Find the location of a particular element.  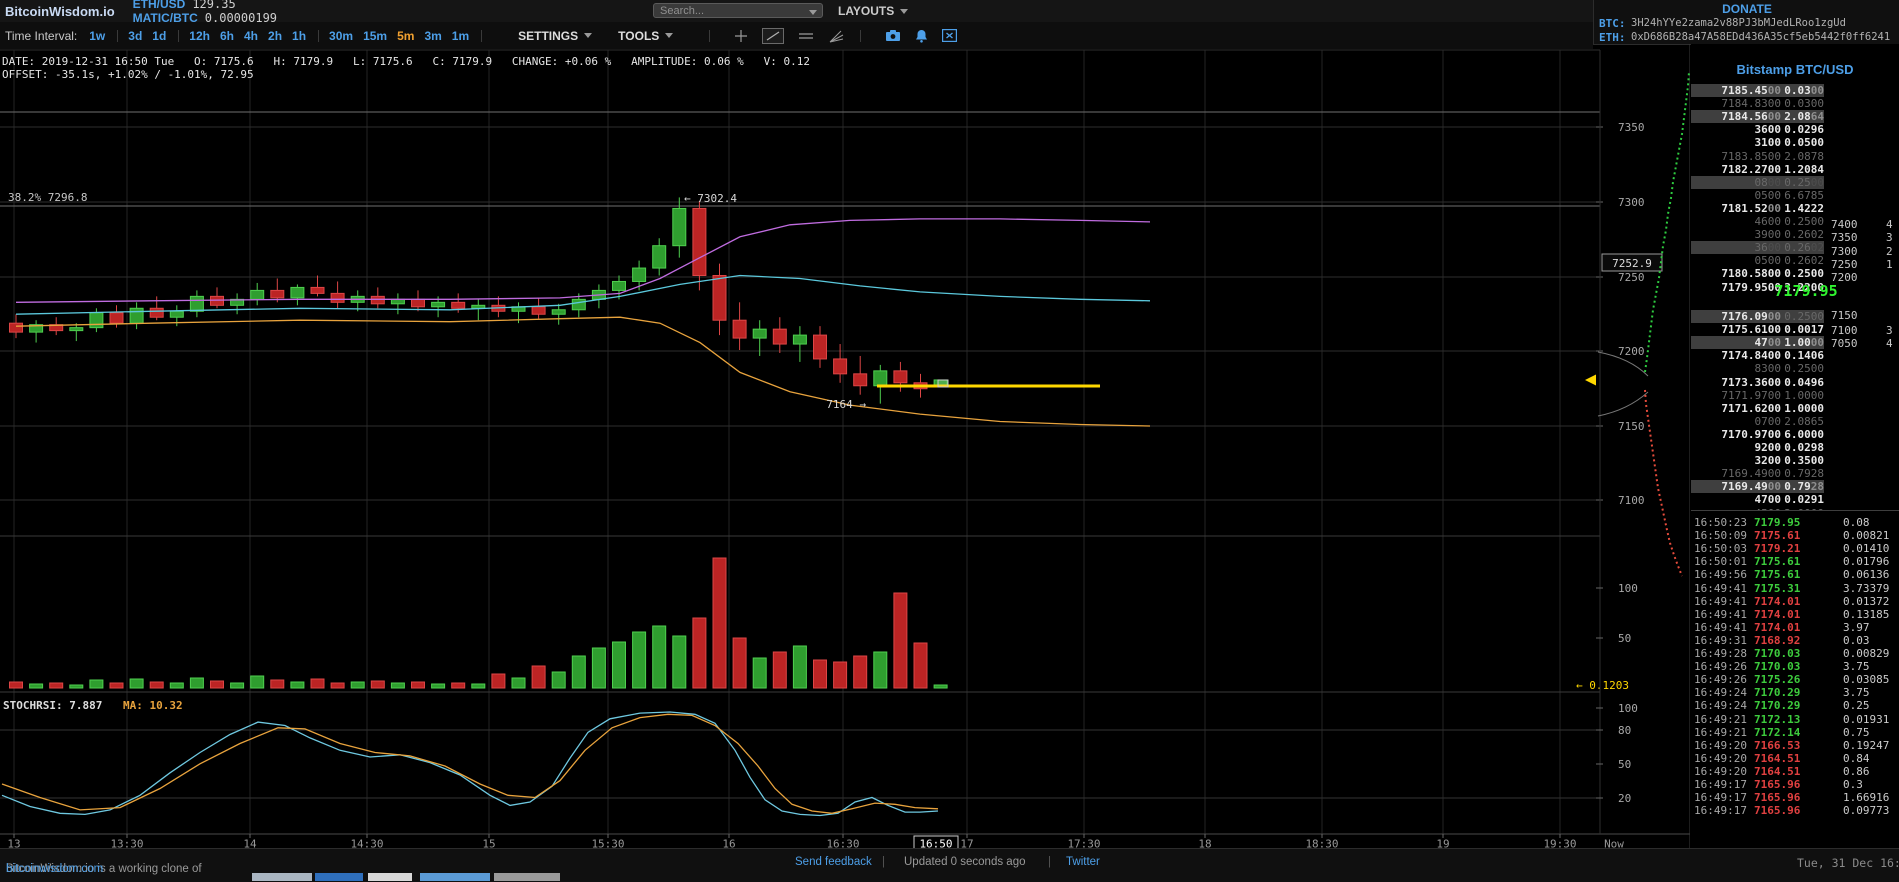

popup-window-icon is located at coordinates (950, 35).